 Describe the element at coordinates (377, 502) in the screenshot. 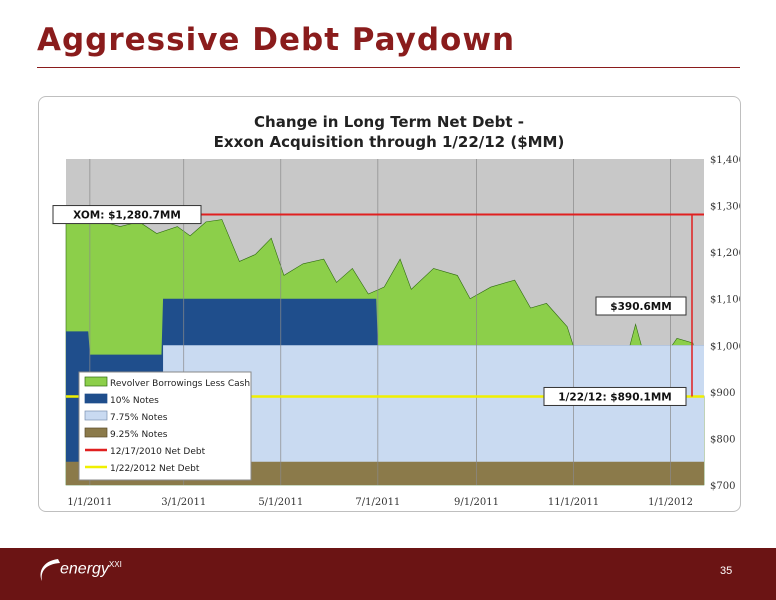

I see `x-tick-label: 7/1/2011` at that location.